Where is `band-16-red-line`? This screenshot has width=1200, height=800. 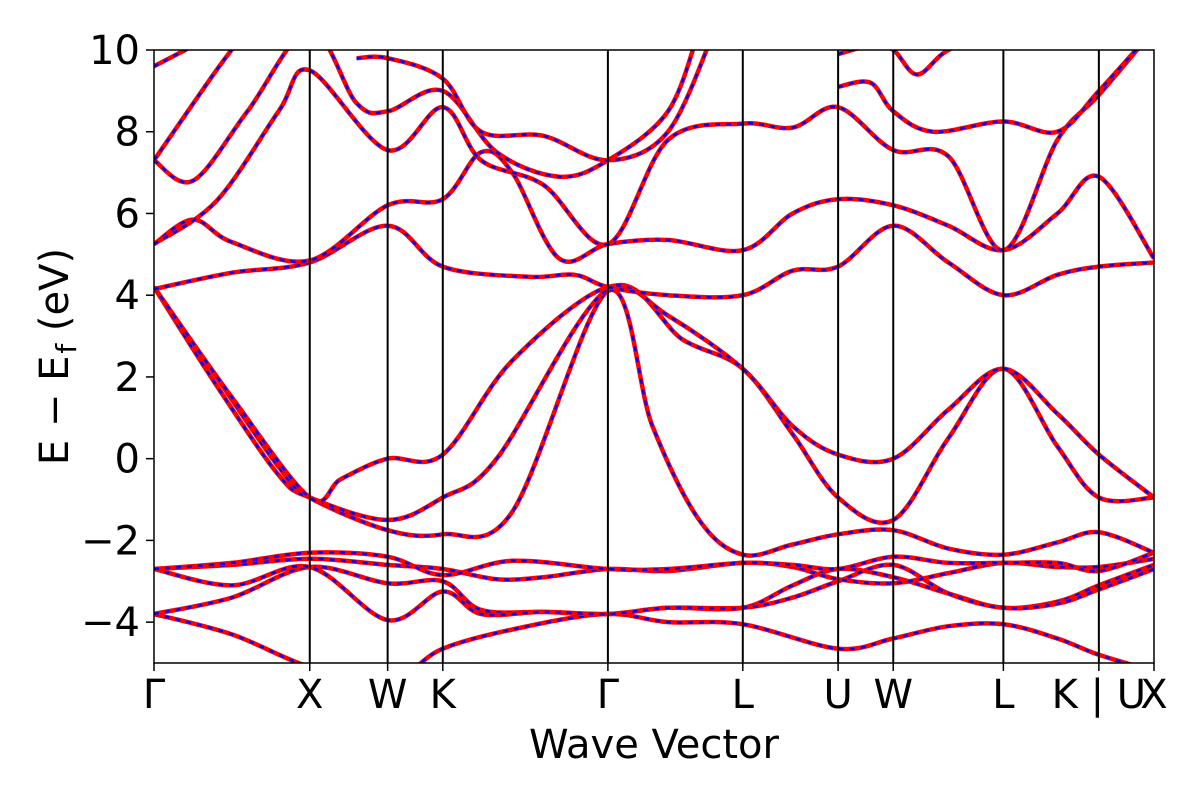
band-16-red-line is located at coordinates (895, 63).